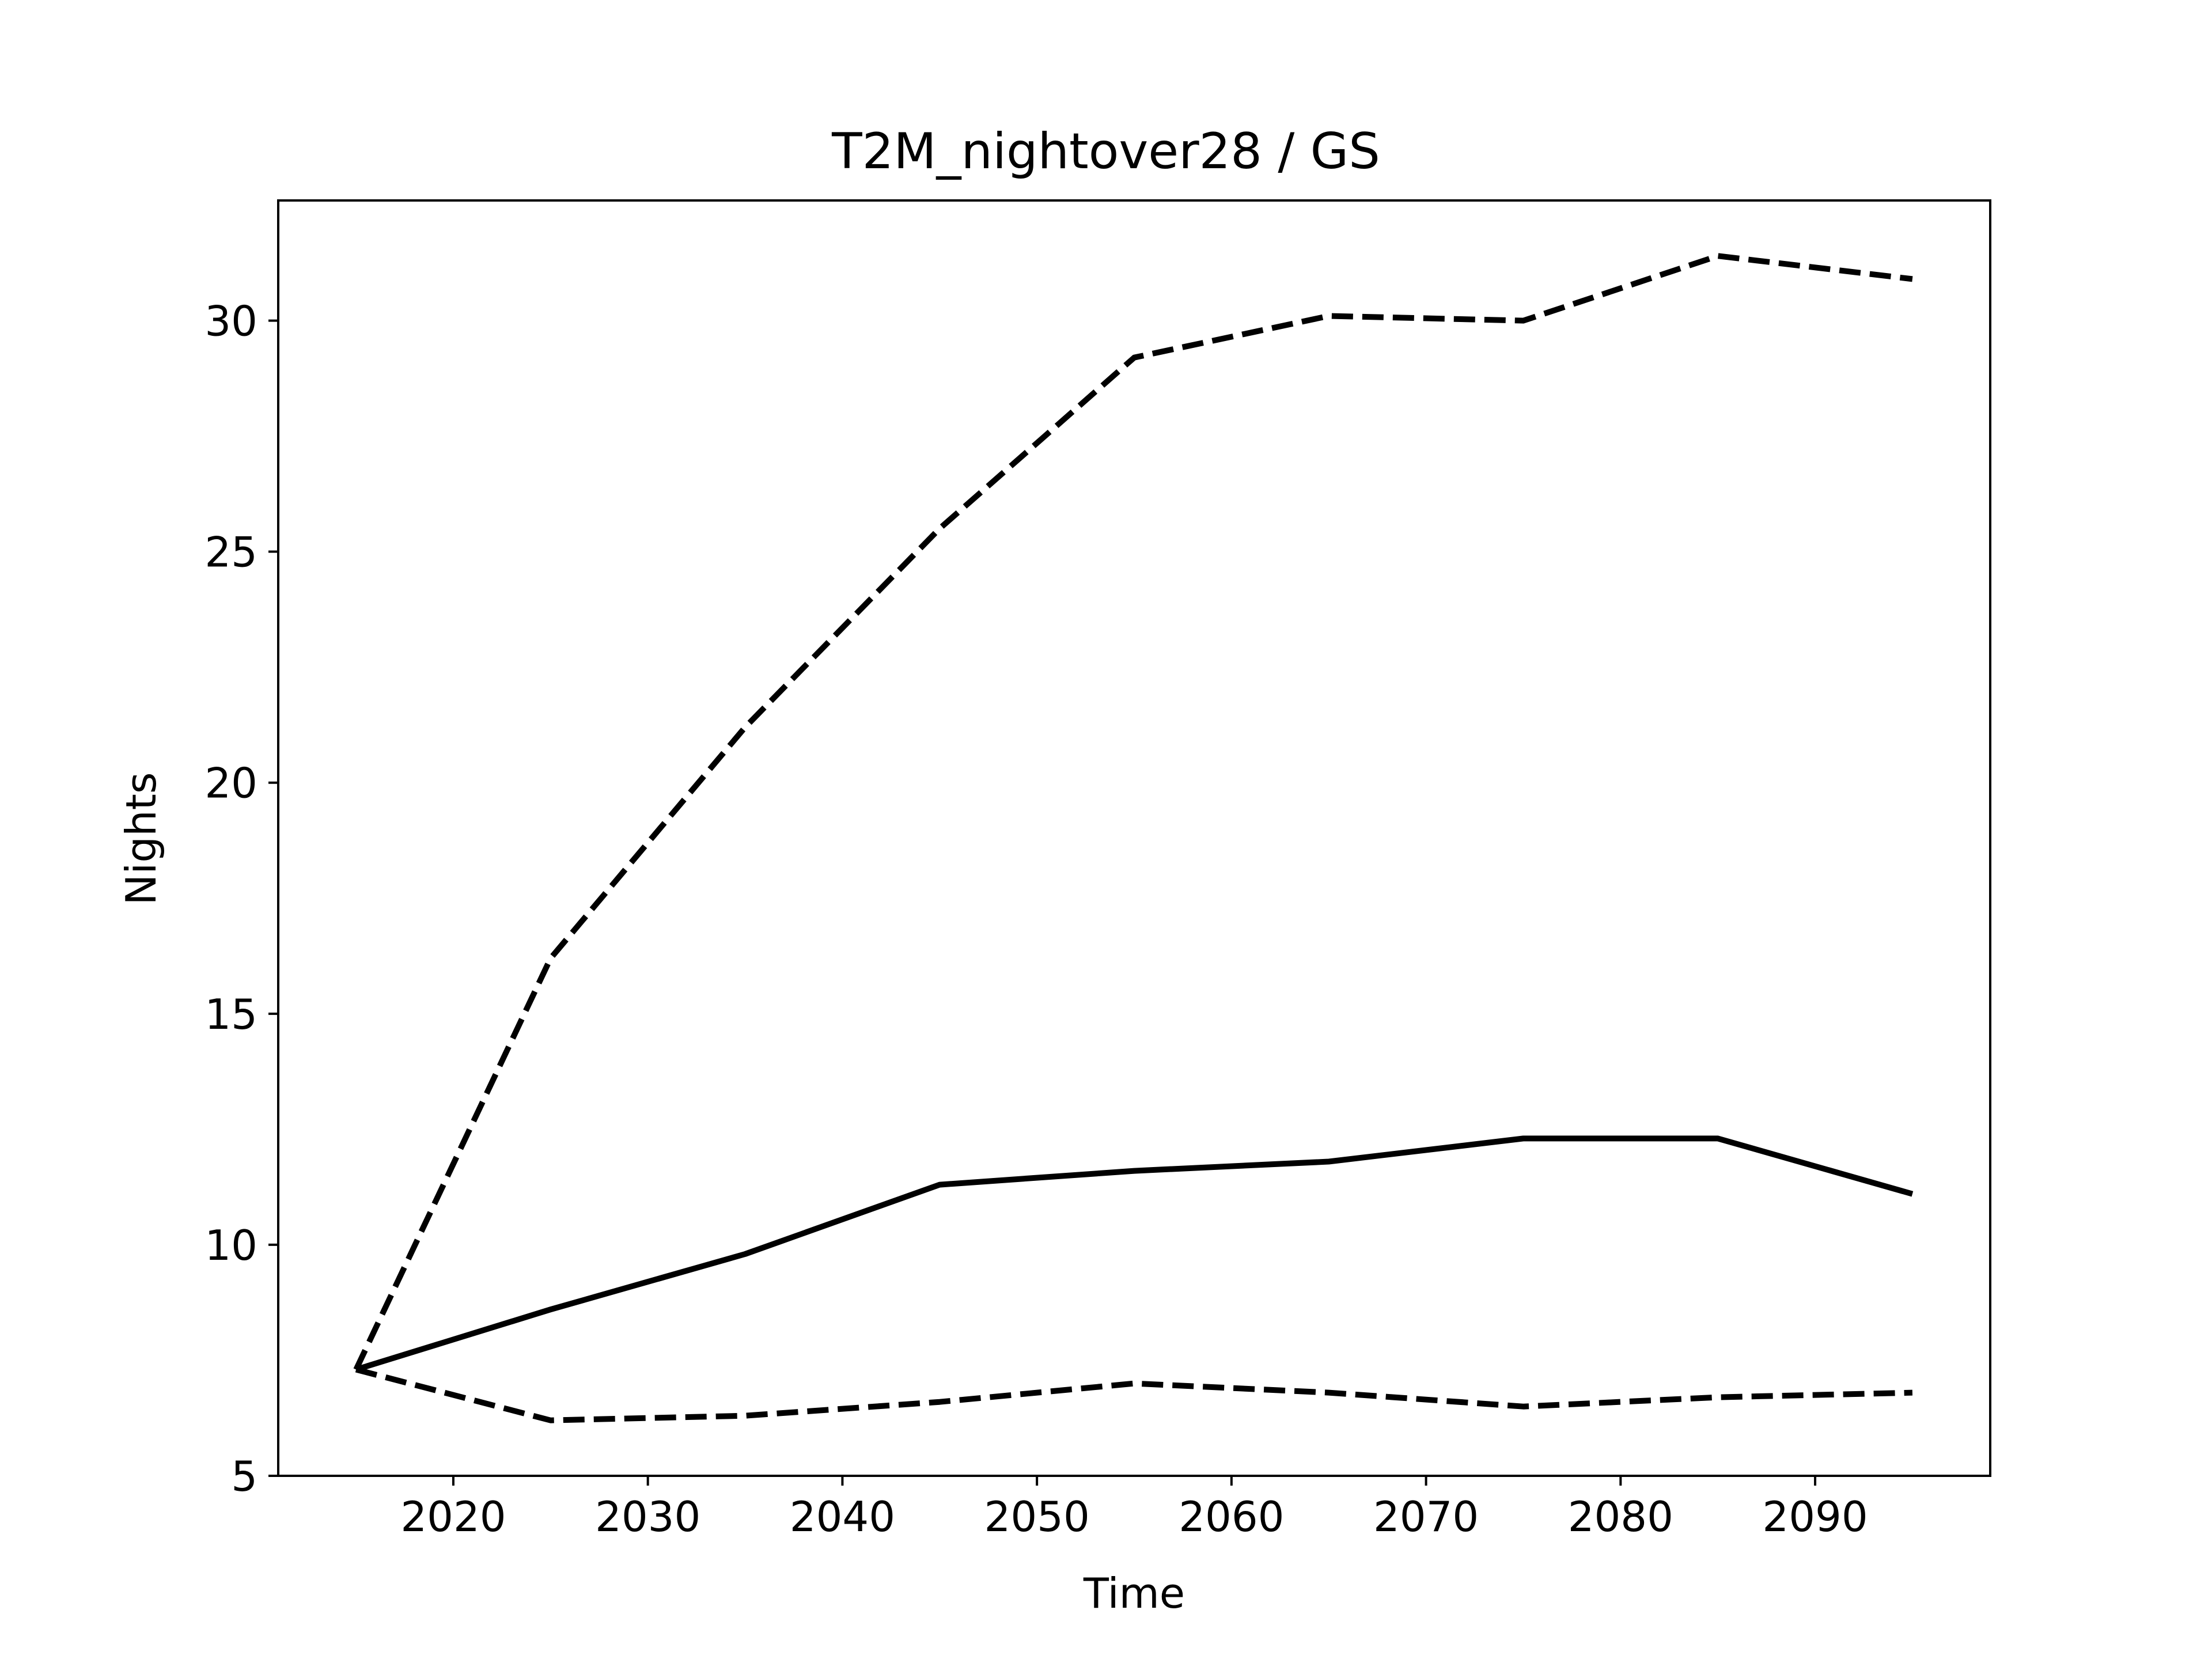 This screenshot has width=2212, height=1659. What do you see at coordinates (230, 783) in the screenshot?
I see `y-tick-label: 20` at bounding box center [230, 783].